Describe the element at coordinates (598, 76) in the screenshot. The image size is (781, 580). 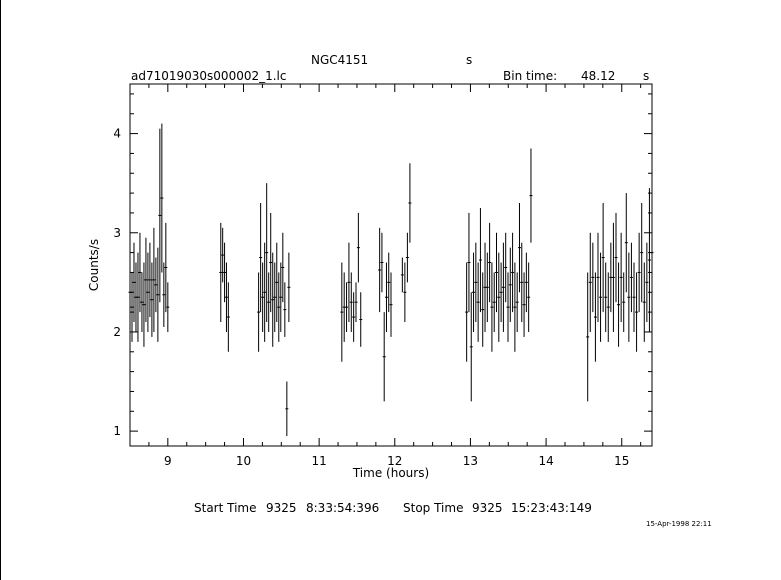
I see `bin-time-value: 48.12` at that location.